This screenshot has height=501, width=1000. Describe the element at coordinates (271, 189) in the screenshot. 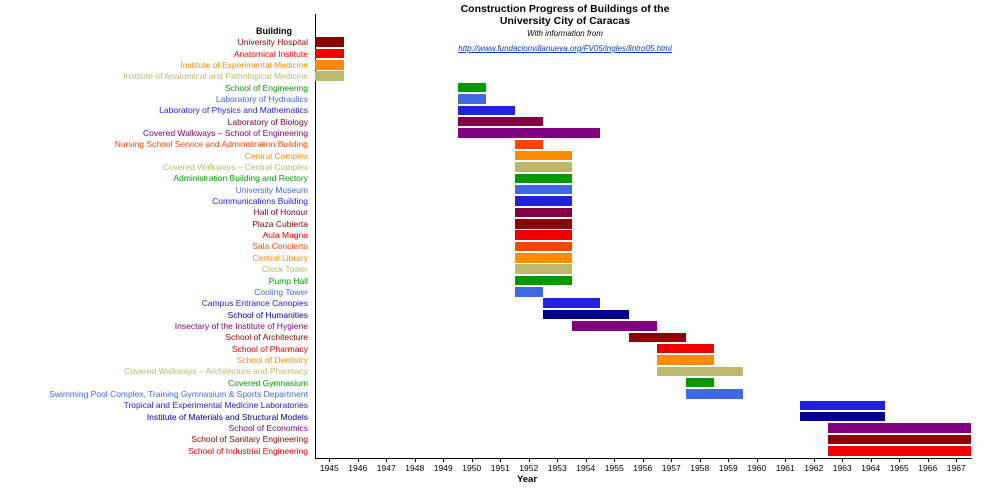

I see `row-label: University Museum` at that location.